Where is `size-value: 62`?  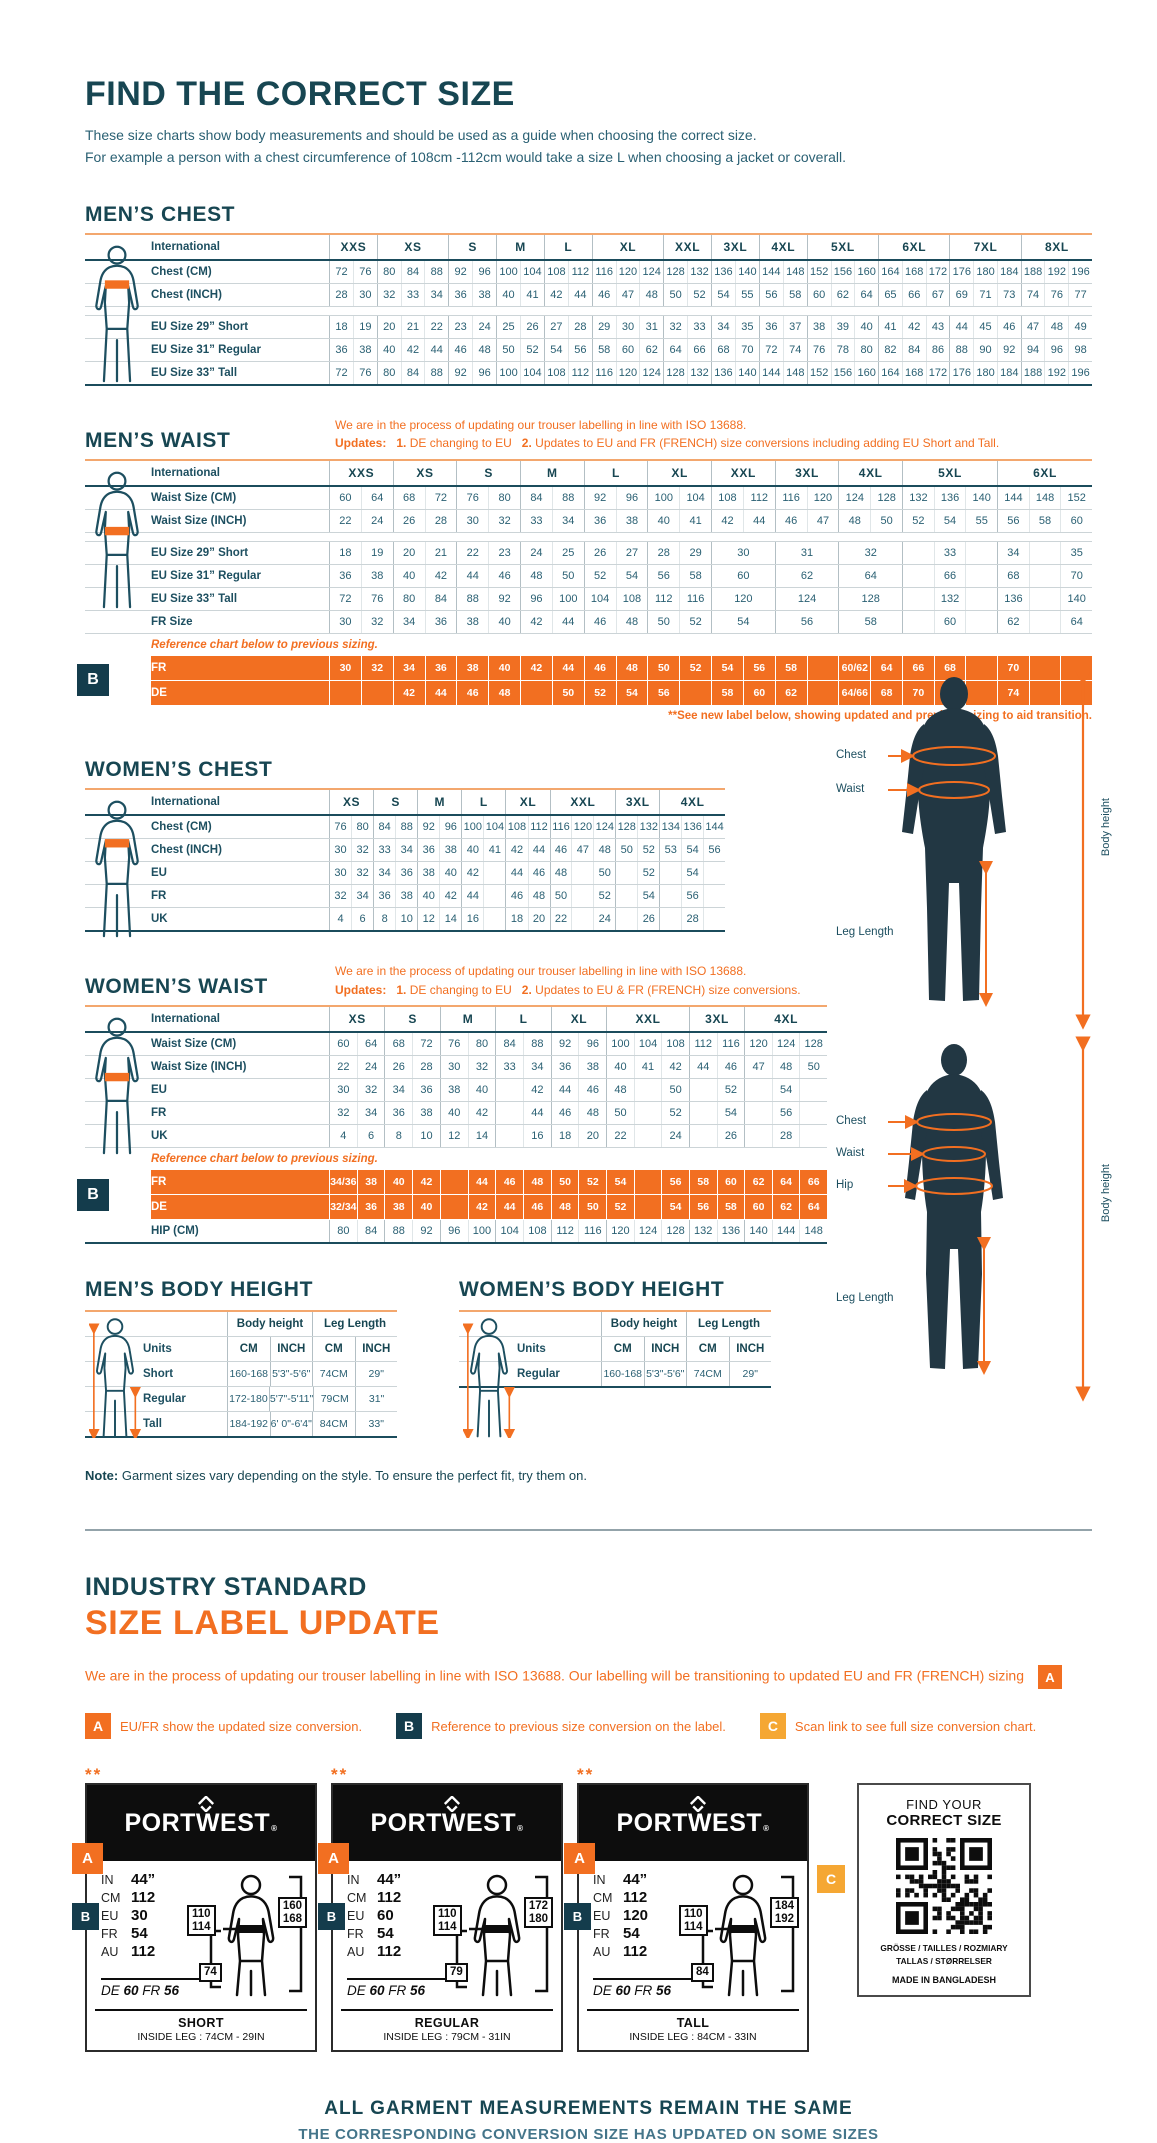
size-value: 62 is located at coordinates (1013, 621).